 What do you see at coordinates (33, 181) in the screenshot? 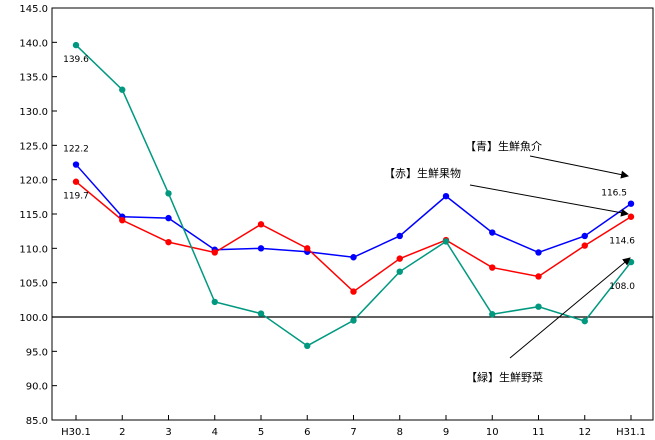
I see `y-tick-label: 120.0` at bounding box center [33, 181].